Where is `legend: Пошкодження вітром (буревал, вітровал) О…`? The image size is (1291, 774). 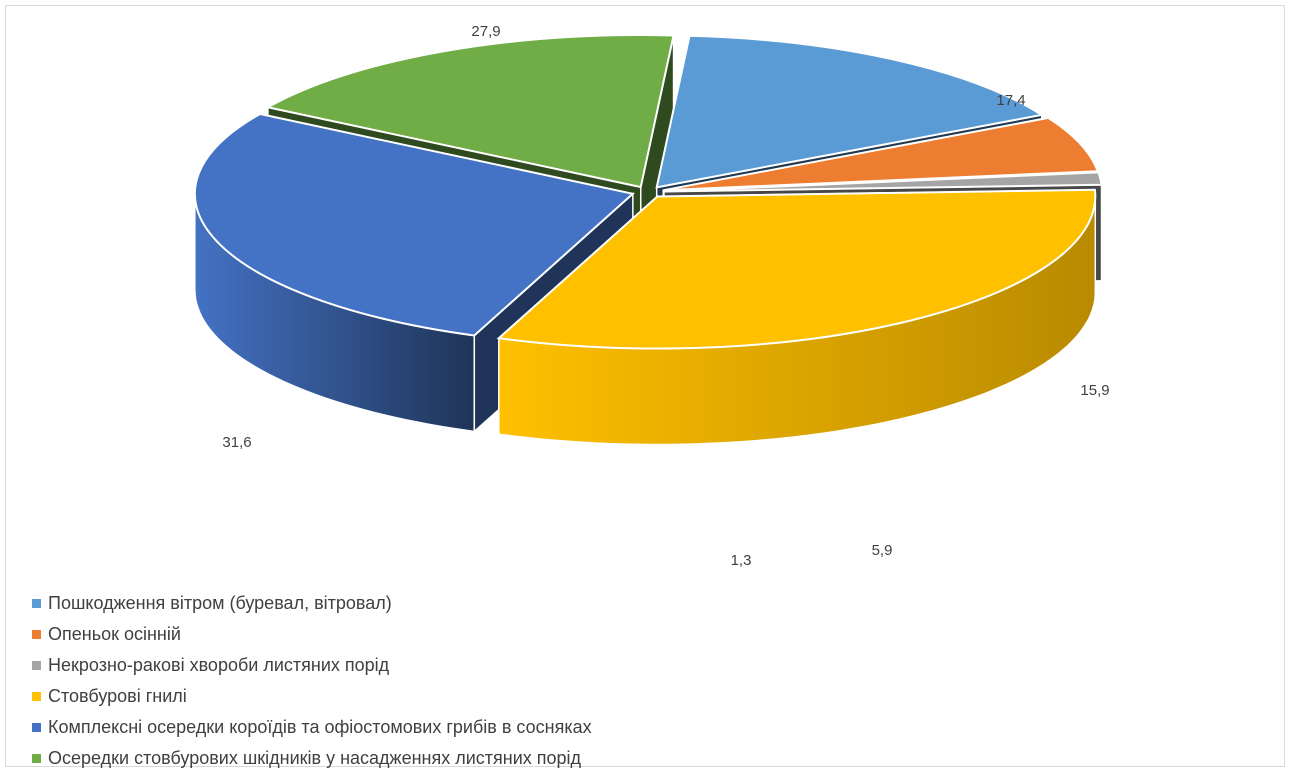
legend: Пошкодження вітром (буревал, вітровал) О… is located at coordinates (312, 681).